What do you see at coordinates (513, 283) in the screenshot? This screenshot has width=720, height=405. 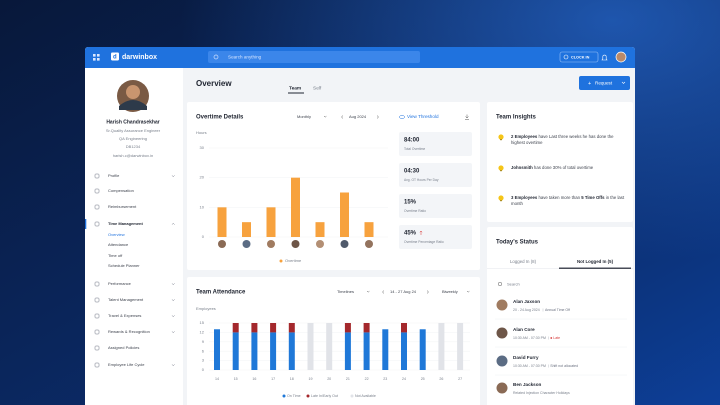 I see `status-search: Search` at bounding box center [513, 283].